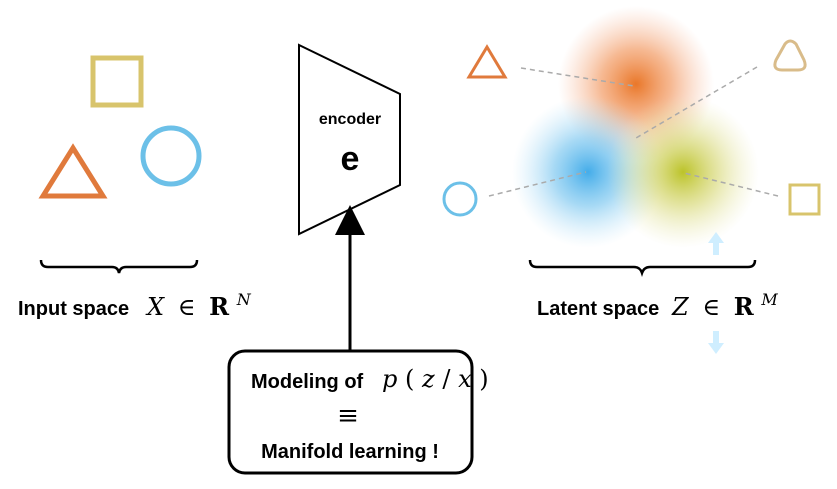 This screenshot has width=837, height=489. Describe the element at coordinates (244, 299) in the screenshot. I see `input-math-exp: N` at that location.